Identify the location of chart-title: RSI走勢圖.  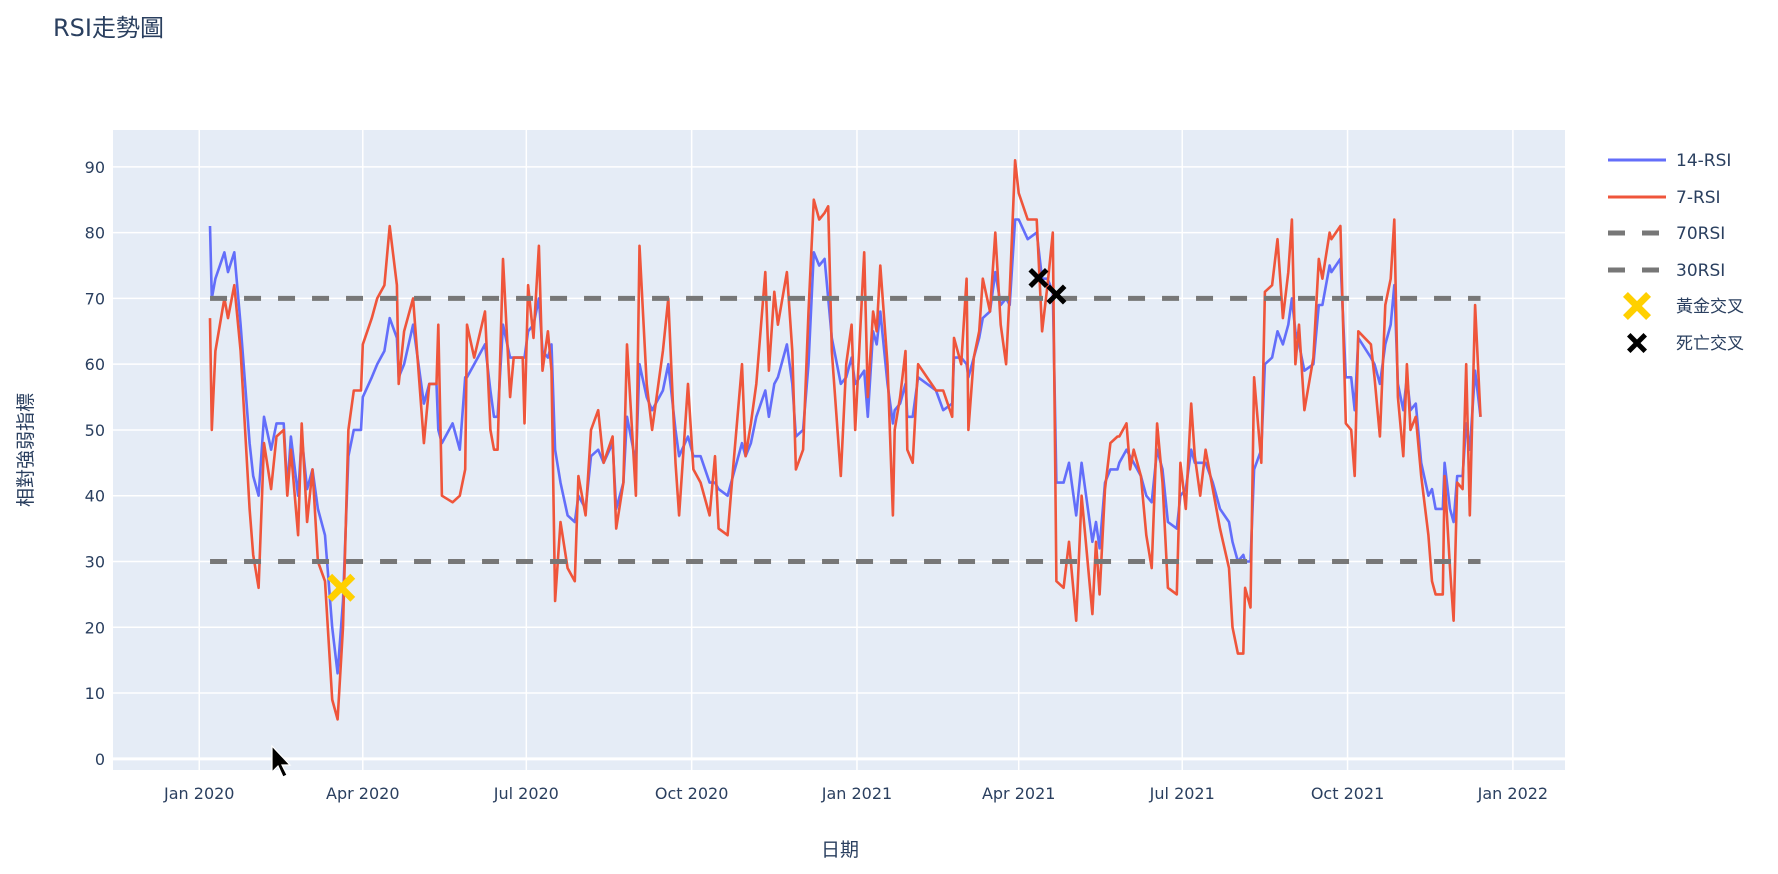
(108, 28).